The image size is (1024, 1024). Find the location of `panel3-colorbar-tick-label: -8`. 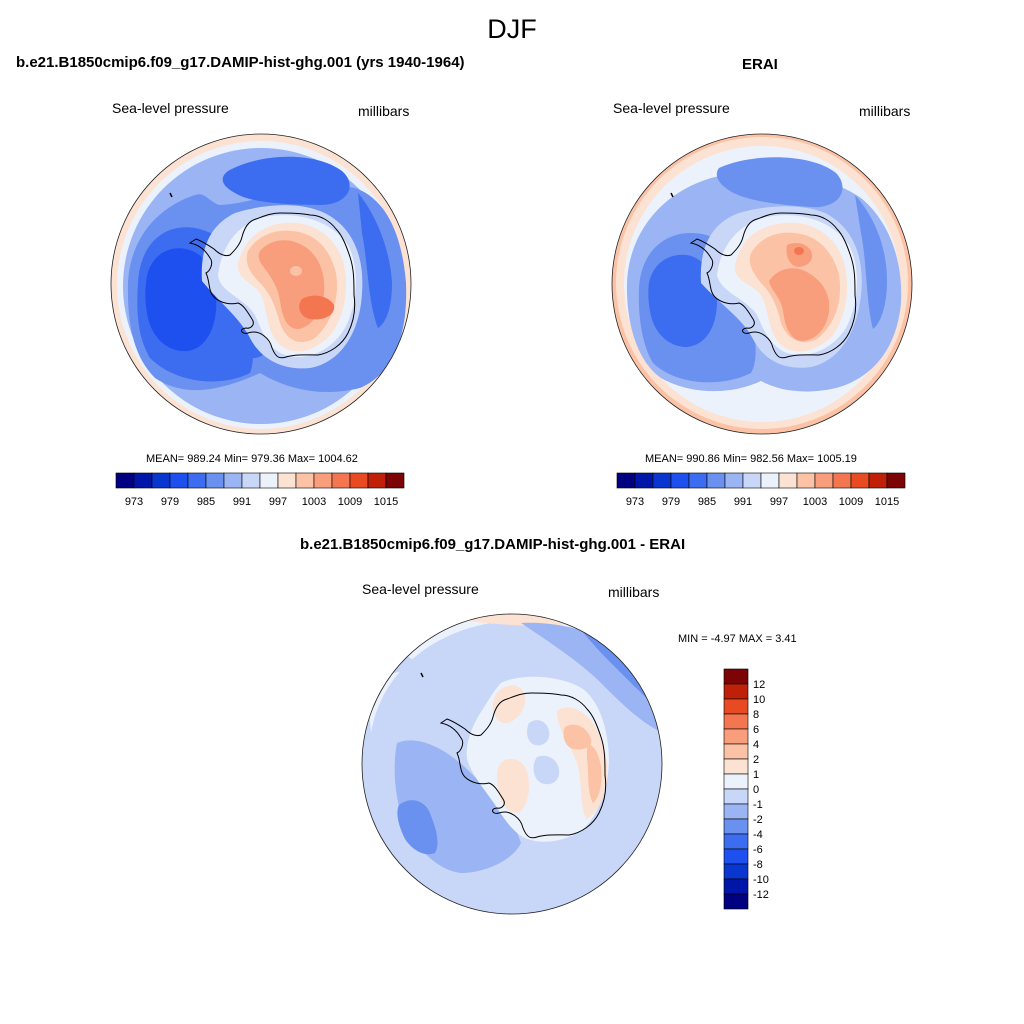

panel3-colorbar-tick-label: -8 is located at coordinates (758, 865).